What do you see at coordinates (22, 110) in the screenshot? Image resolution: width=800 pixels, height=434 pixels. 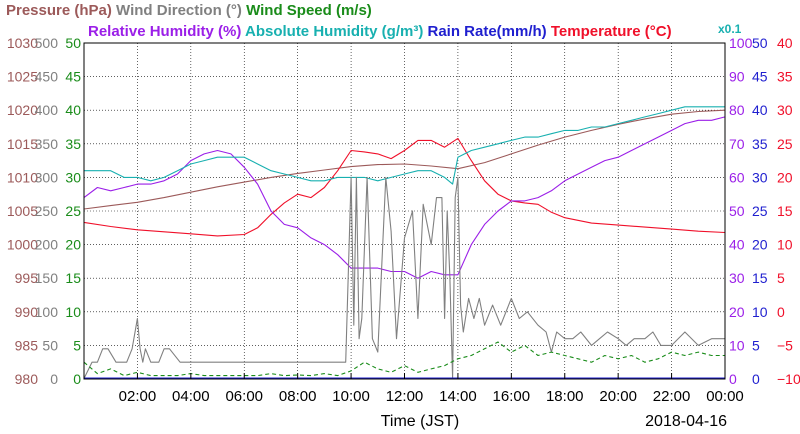 I see `y-tick-label: 1020` at bounding box center [22, 110].